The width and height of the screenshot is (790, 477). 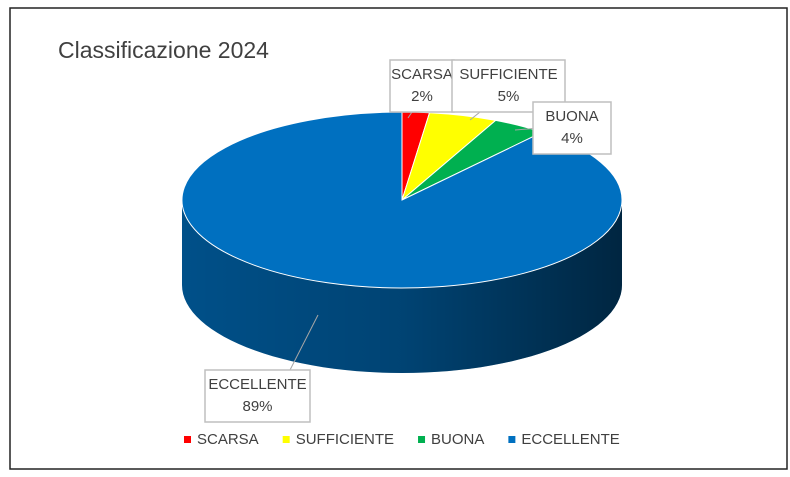 I want to click on label-category: BUONA, so click(x=571, y=116).